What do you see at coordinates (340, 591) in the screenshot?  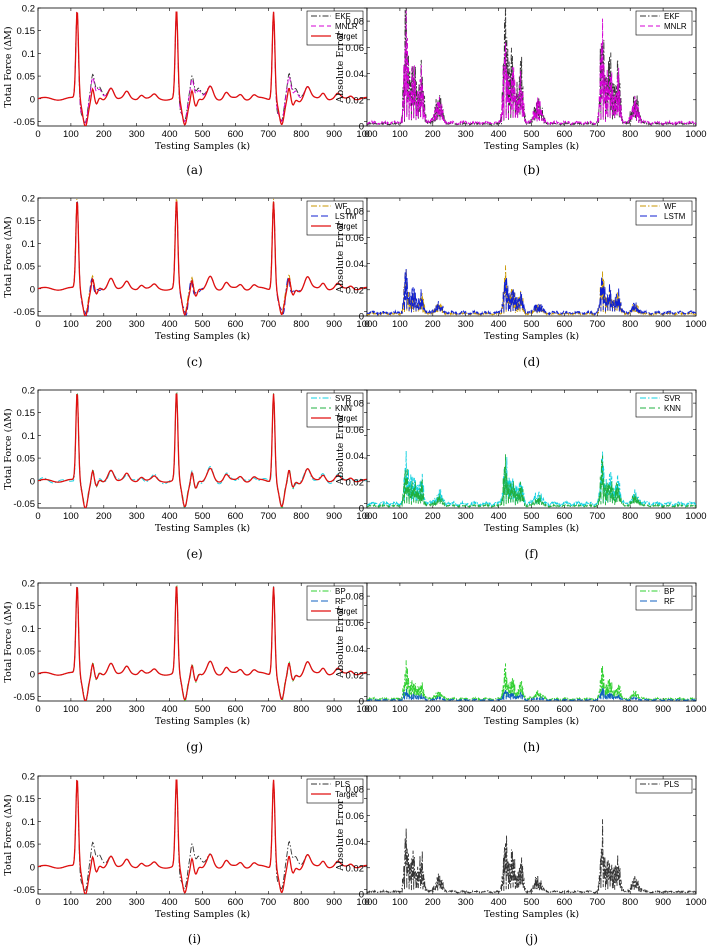 I see `legend-label-bp: BP` at bounding box center [340, 591].